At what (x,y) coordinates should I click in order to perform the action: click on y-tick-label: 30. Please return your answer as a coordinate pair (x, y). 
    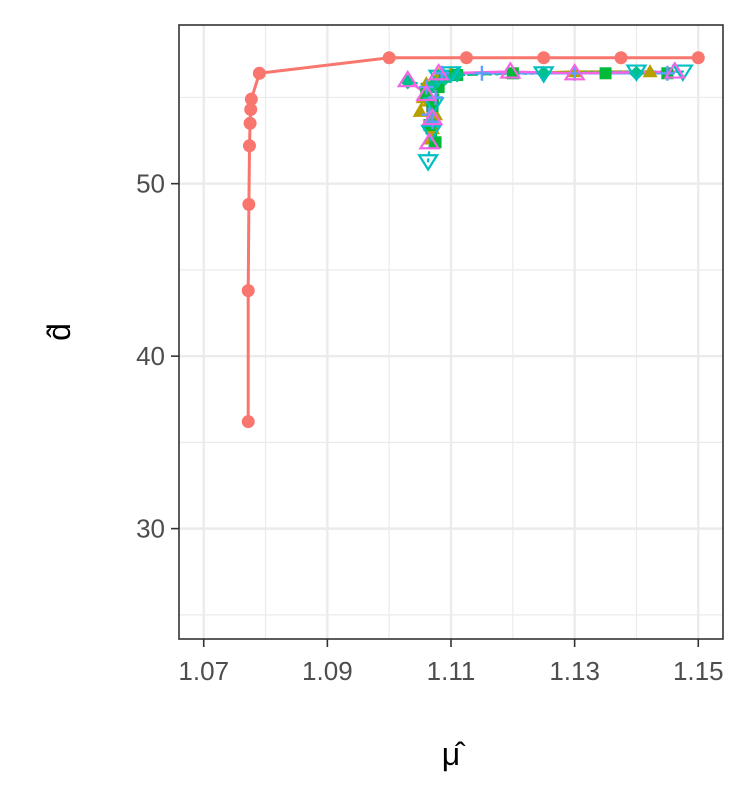
    Looking at the image, I should click on (150, 529).